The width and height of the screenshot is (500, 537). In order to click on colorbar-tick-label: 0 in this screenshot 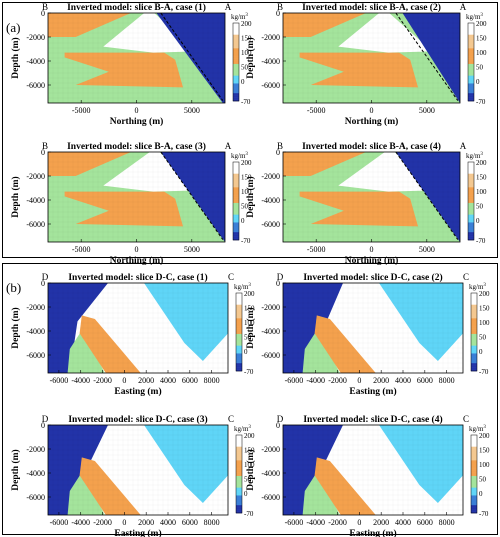, I will do `click(478, 221)`.